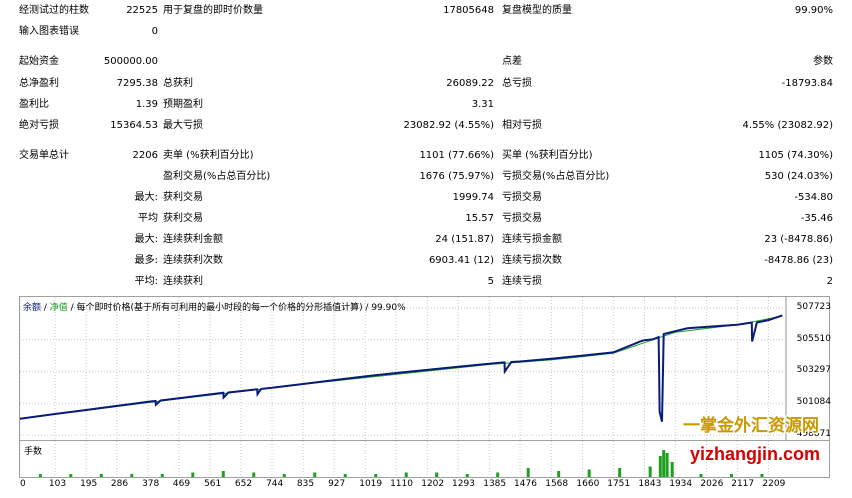 The height and width of the screenshot is (498, 852). Describe the element at coordinates (23, 484) in the screenshot. I see `x-tick-label: 0` at that location.